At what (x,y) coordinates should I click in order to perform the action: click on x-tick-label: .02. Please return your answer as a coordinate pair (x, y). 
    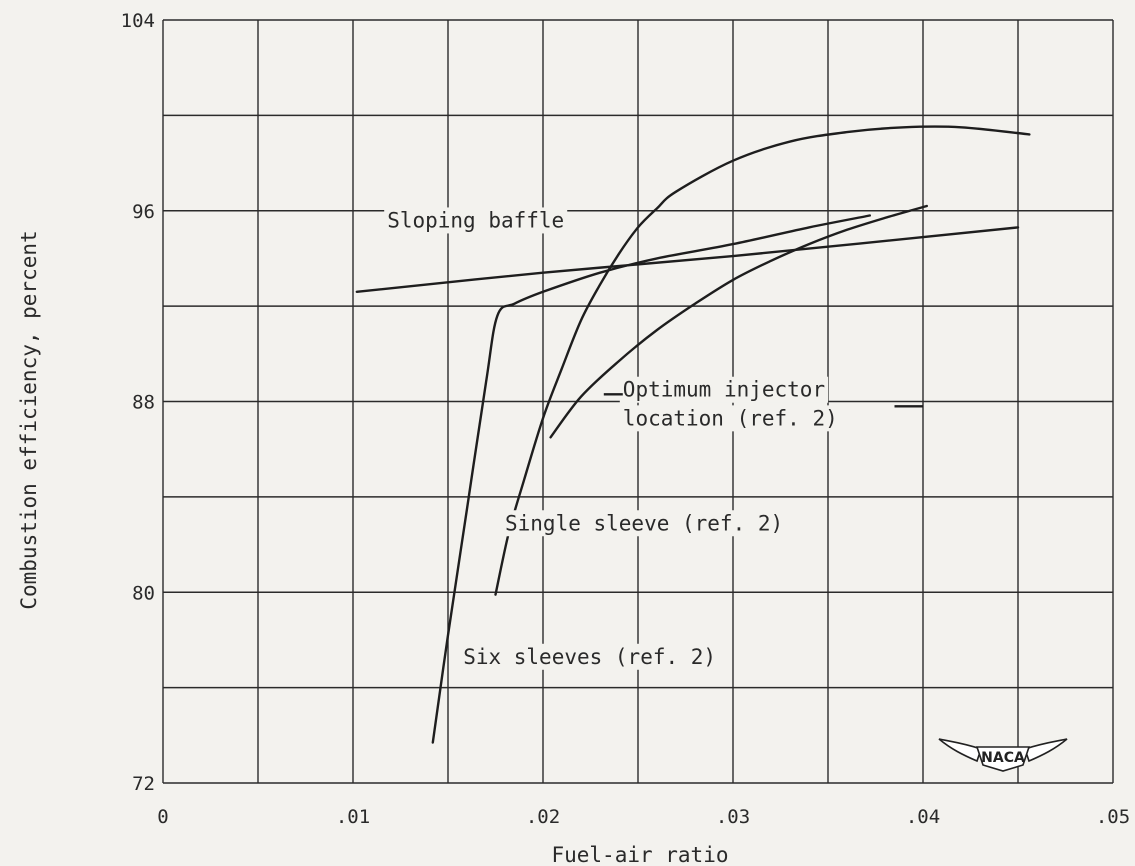
    Looking at the image, I should click on (543, 817).